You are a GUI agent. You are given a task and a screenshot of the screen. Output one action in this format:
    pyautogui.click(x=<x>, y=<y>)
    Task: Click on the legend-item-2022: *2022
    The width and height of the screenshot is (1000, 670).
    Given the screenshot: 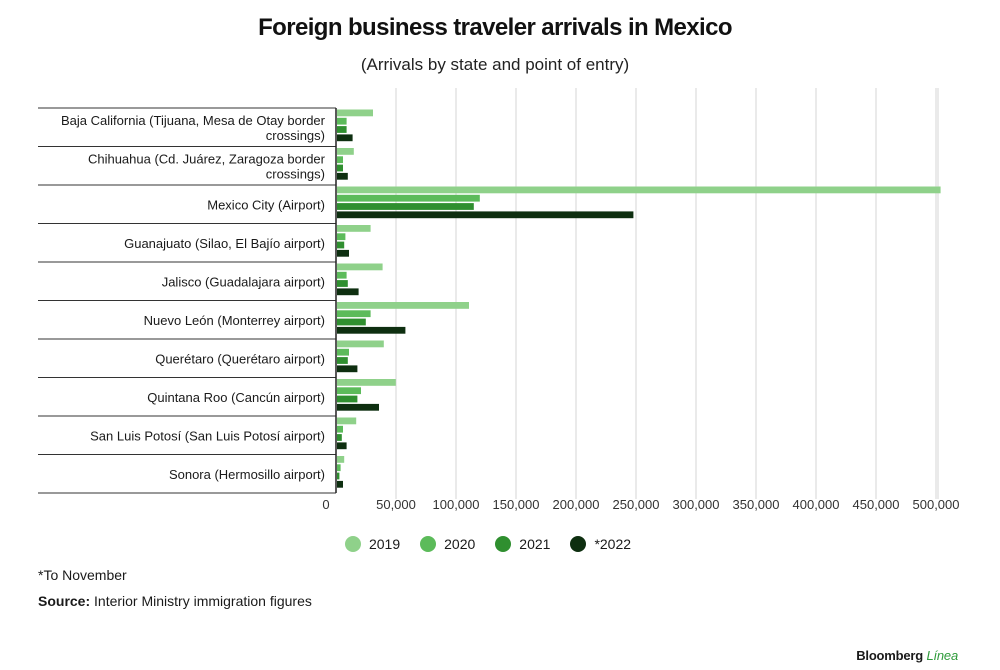 What is the action you would take?
    pyautogui.click(x=600, y=544)
    